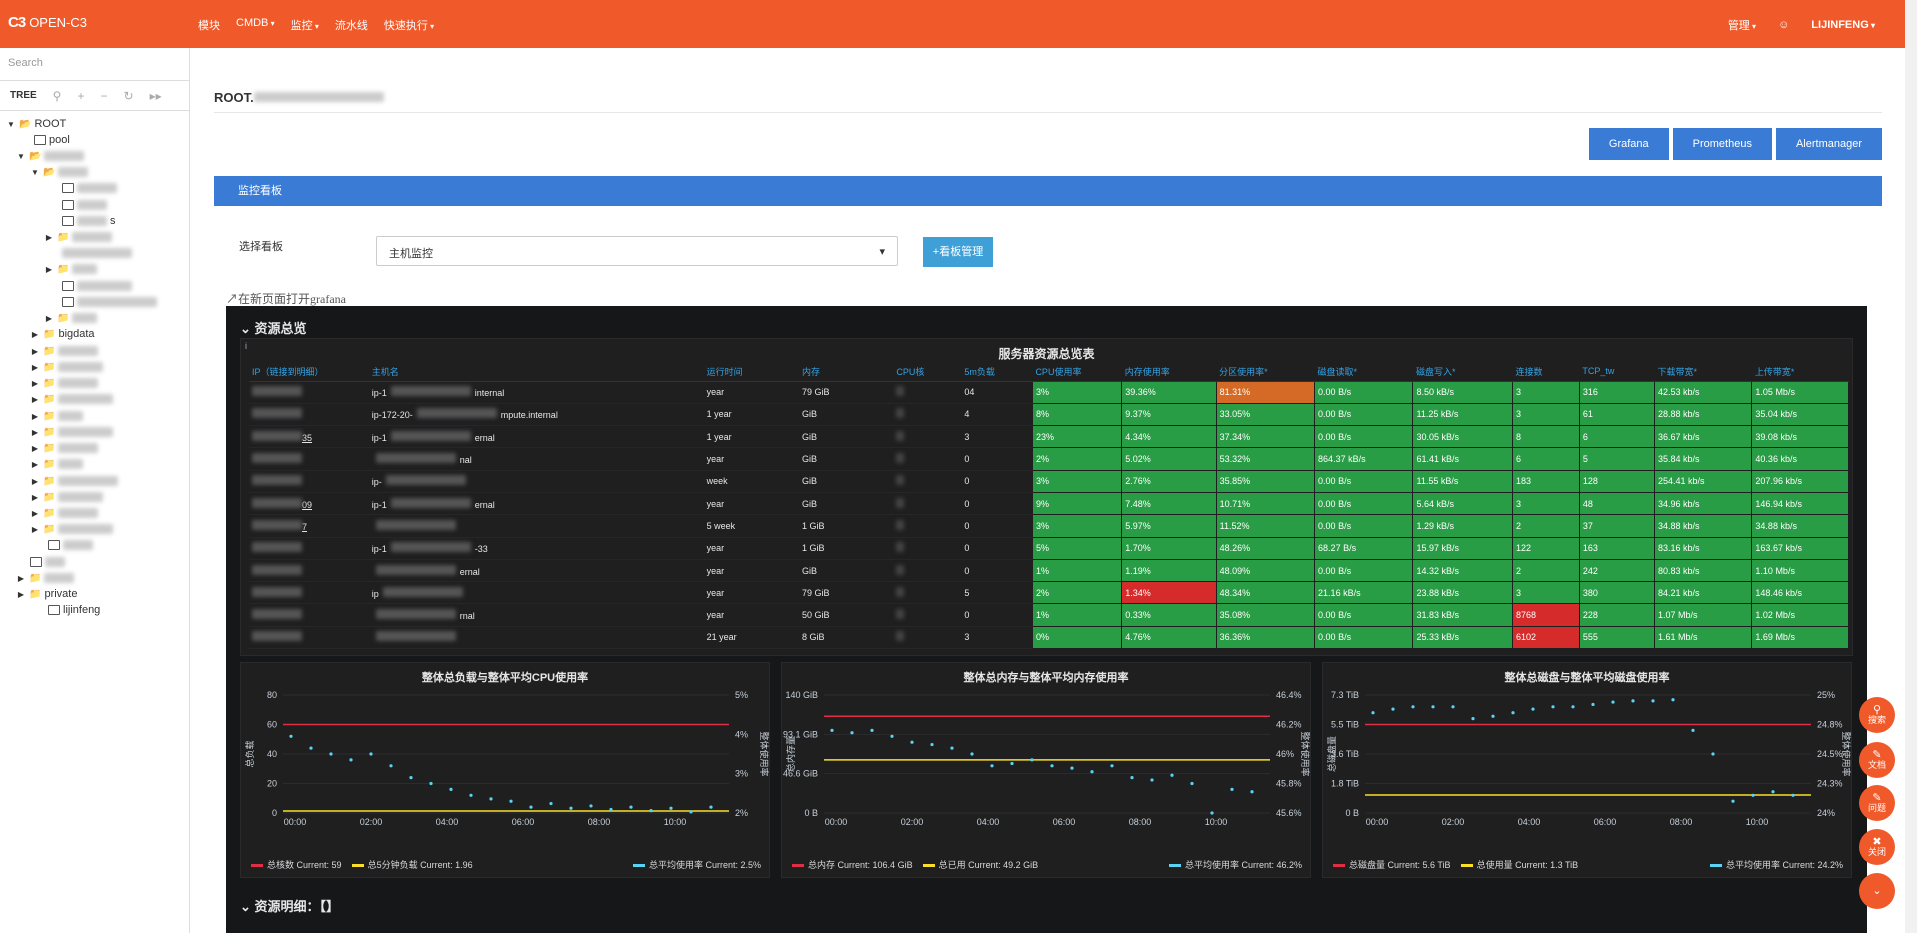 The width and height of the screenshot is (1917, 933). What do you see at coordinates (1235, 864) in the screenshot?
I see `legend-item: 总平均使用率 Current: 46.2%` at bounding box center [1235, 864].